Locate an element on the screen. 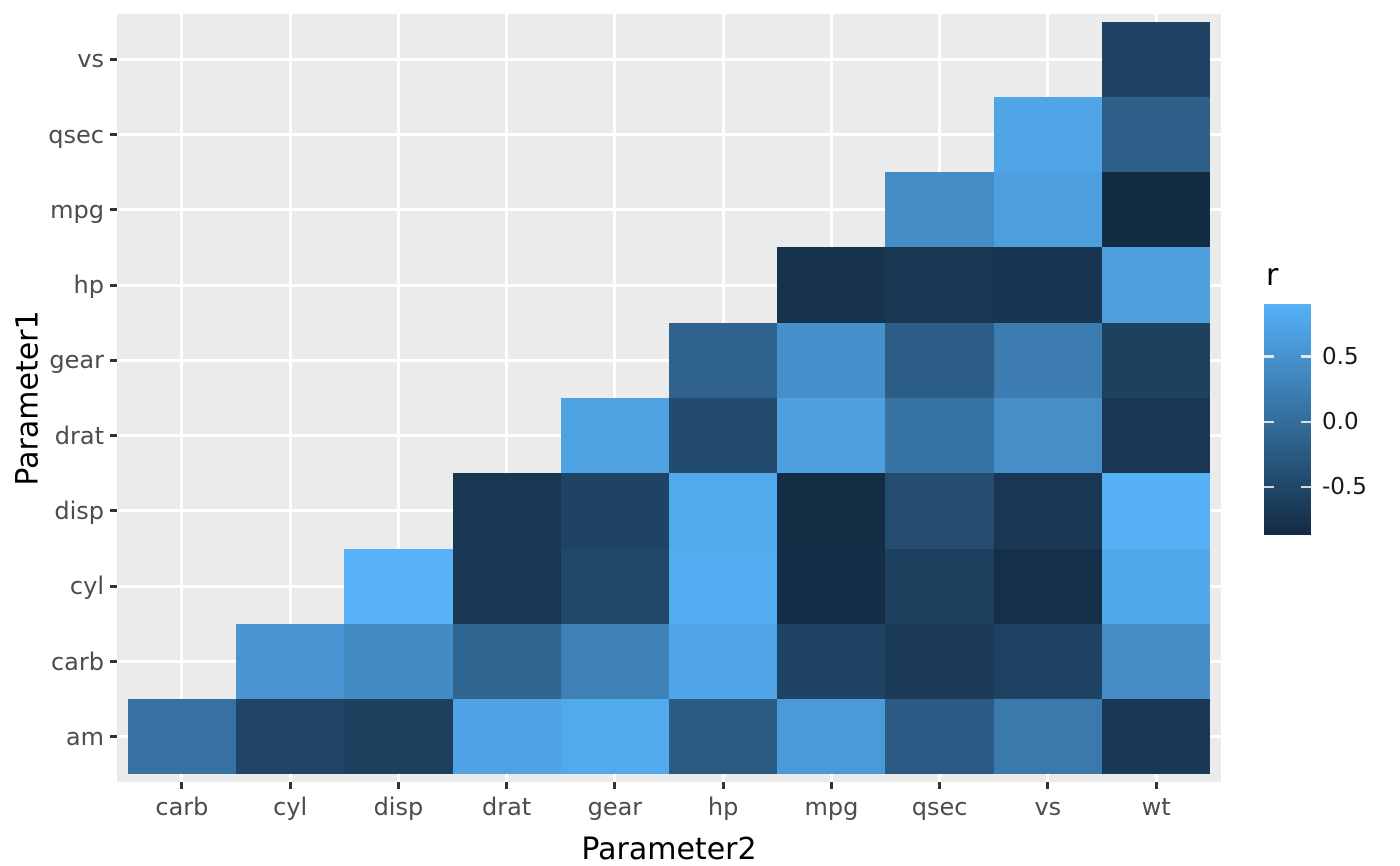 The height and width of the screenshot is (866, 1400). tile-disp-drat is located at coordinates (506, 511).